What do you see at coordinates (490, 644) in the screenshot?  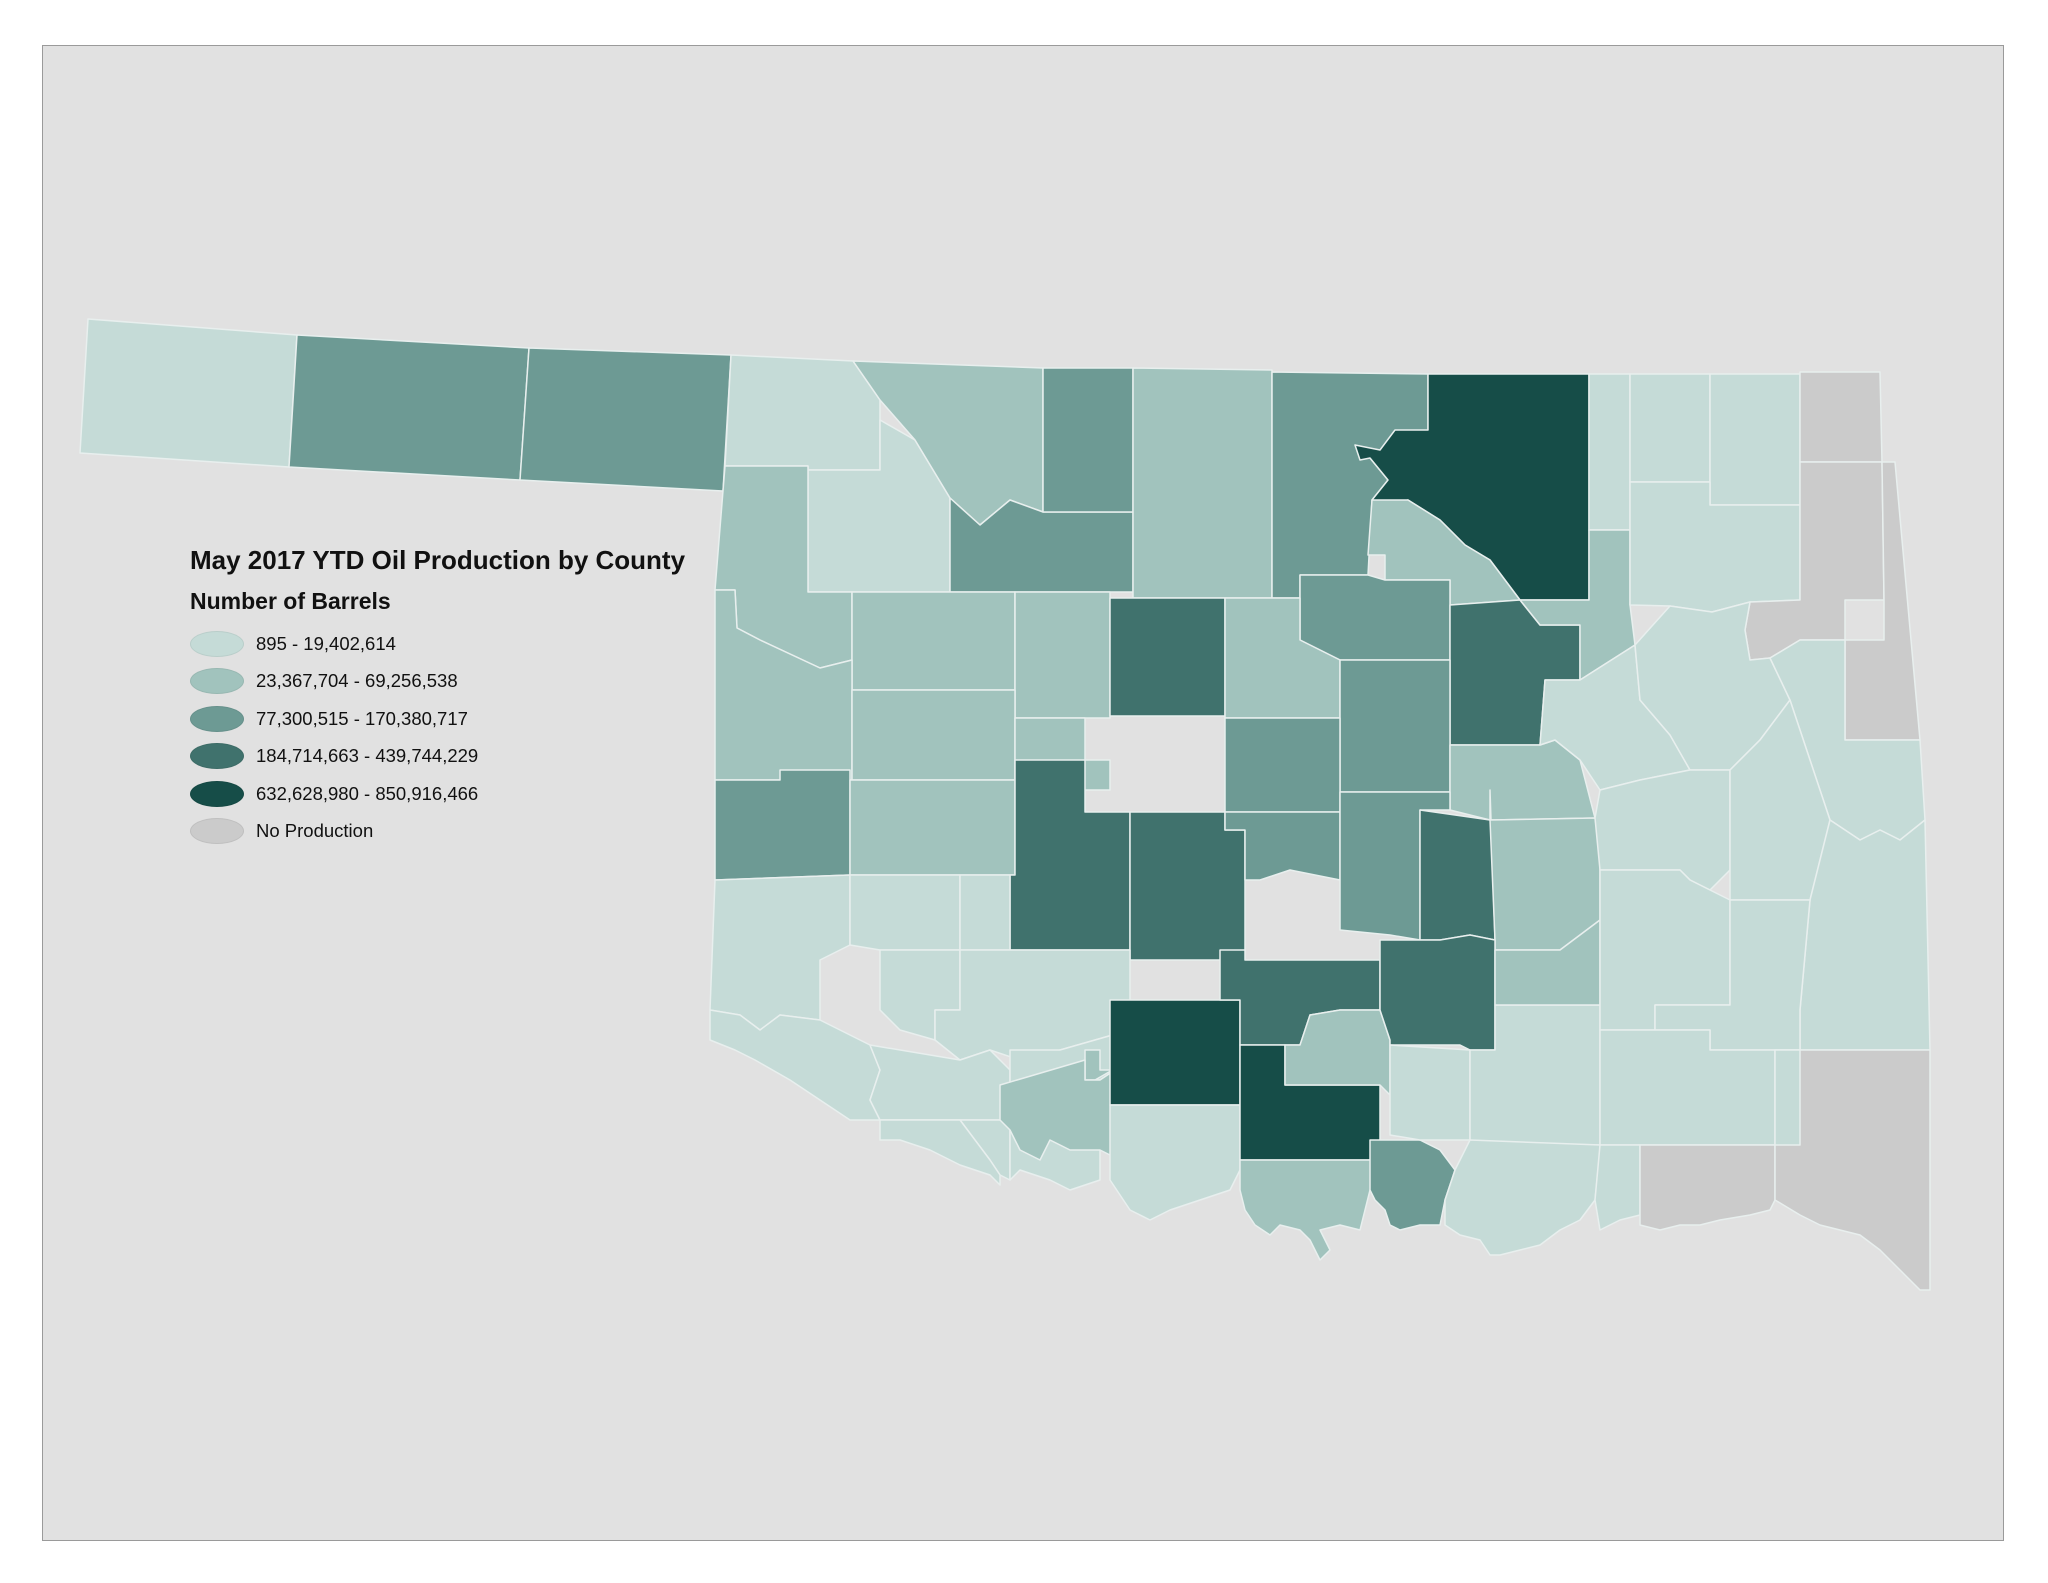 I see `legend-item: 895 - 19,402,614` at bounding box center [490, 644].